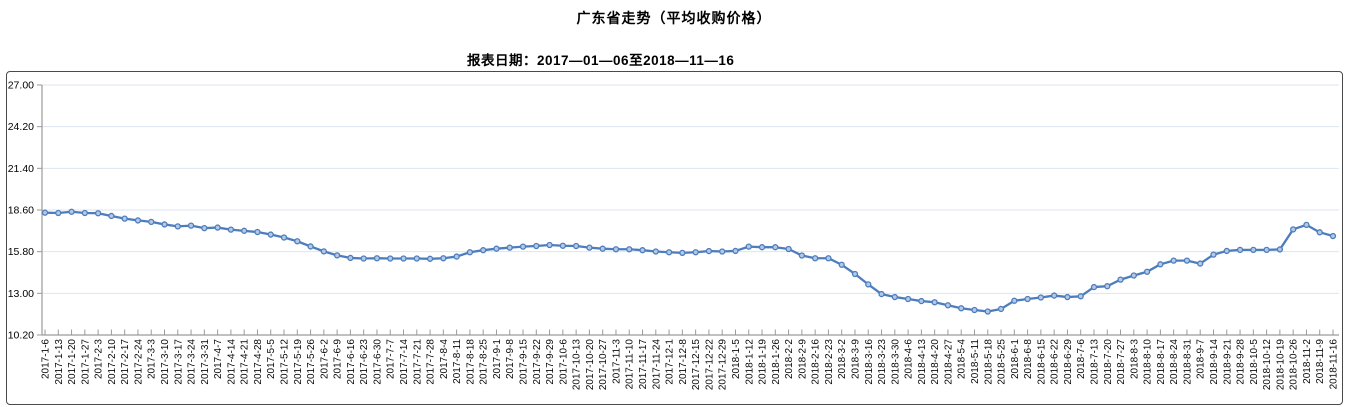  Describe the element at coordinates (616, 361) in the screenshot. I see `x-axis-label: 2017-11-3` at that location.